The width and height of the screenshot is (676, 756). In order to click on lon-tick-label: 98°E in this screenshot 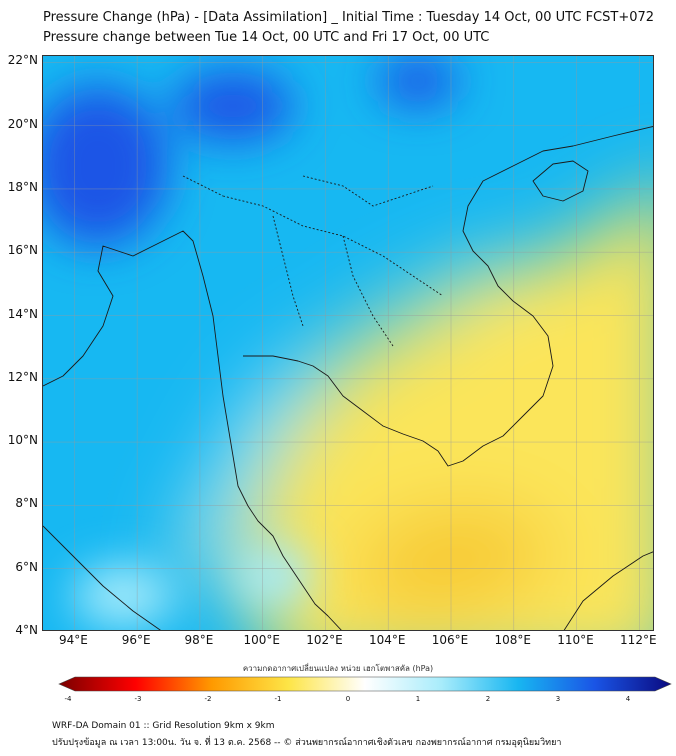, I will do `click(199, 640)`.